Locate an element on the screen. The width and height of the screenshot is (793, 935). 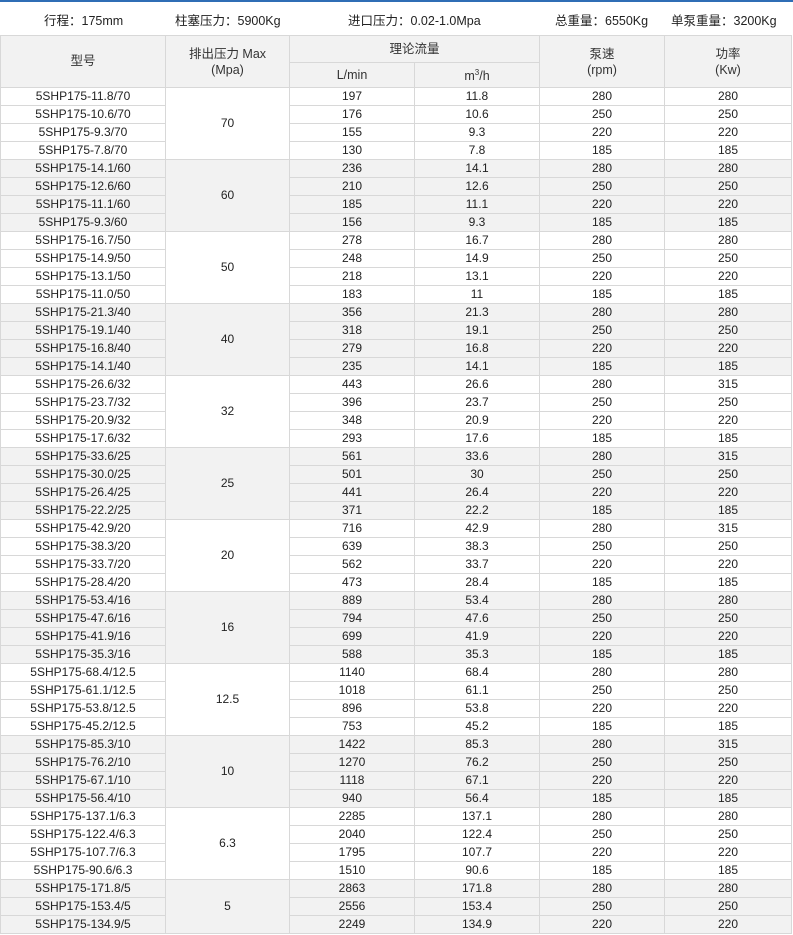
table-row: 5SHP175-47.6/16 794 47.6 250 250 is located at coordinates (396, 618).